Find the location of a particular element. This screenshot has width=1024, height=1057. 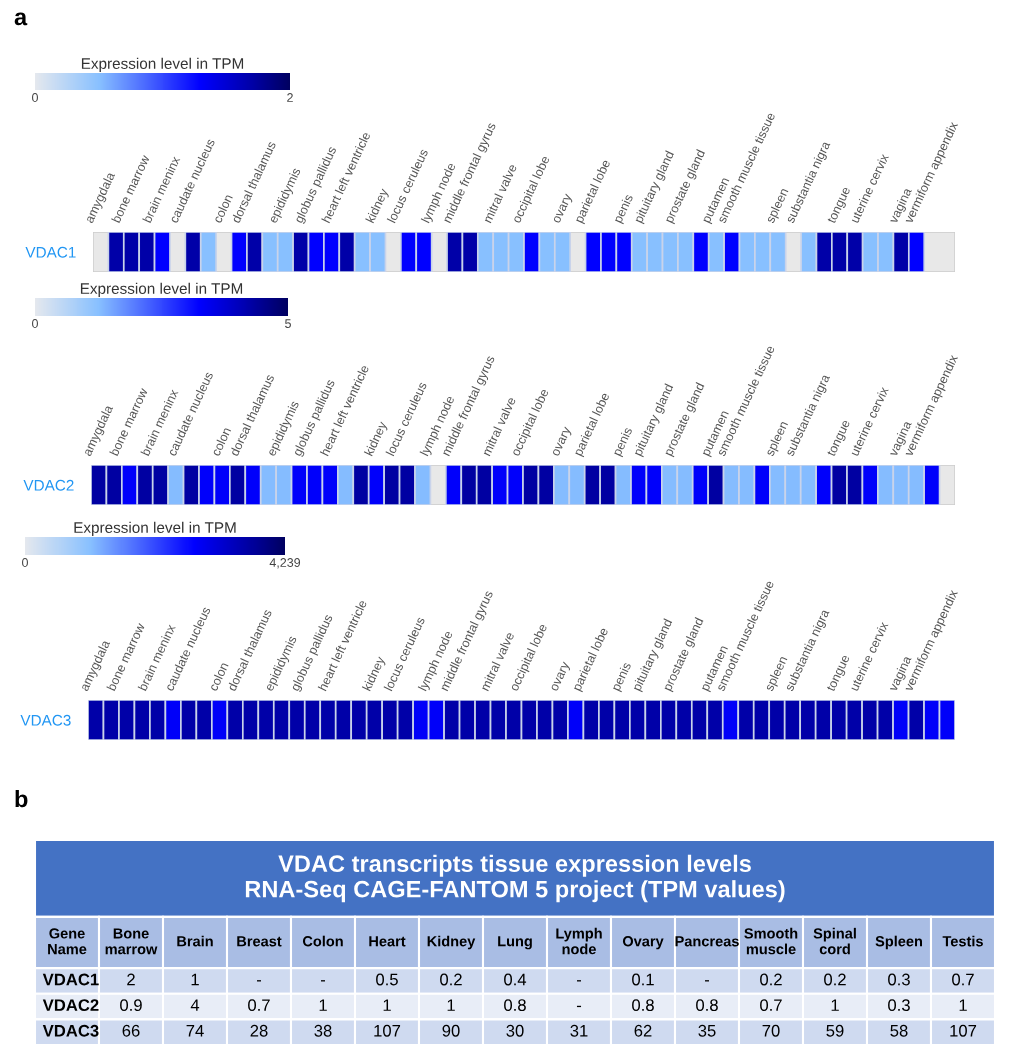

color-bar-label: 5 is located at coordinates (288, 323).